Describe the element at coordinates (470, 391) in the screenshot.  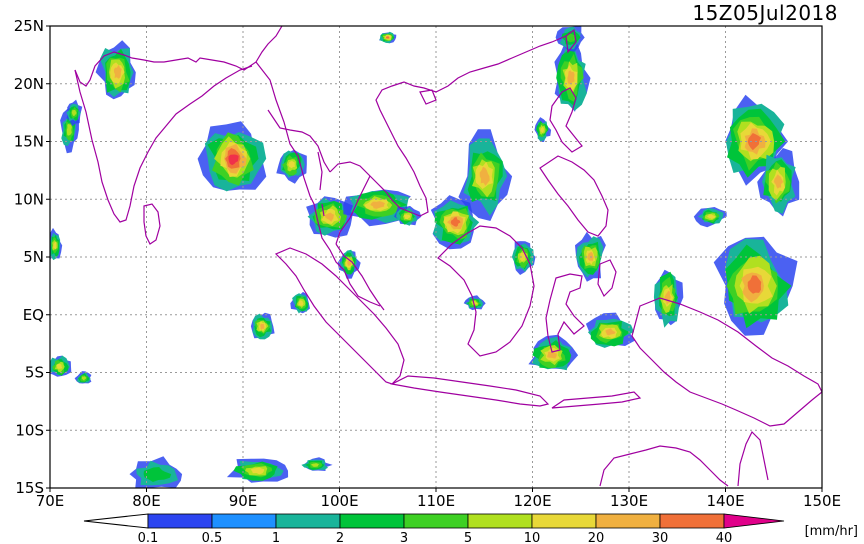
I see `java` at that location.